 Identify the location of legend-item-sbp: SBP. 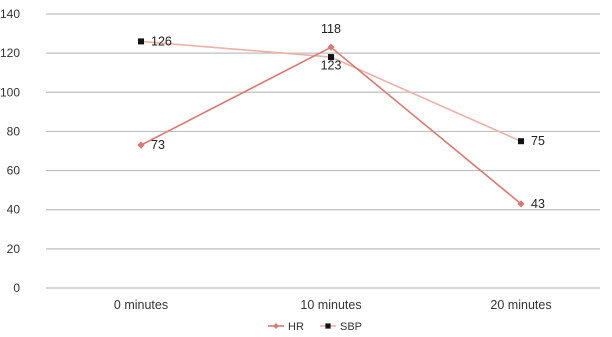
(341, 327).